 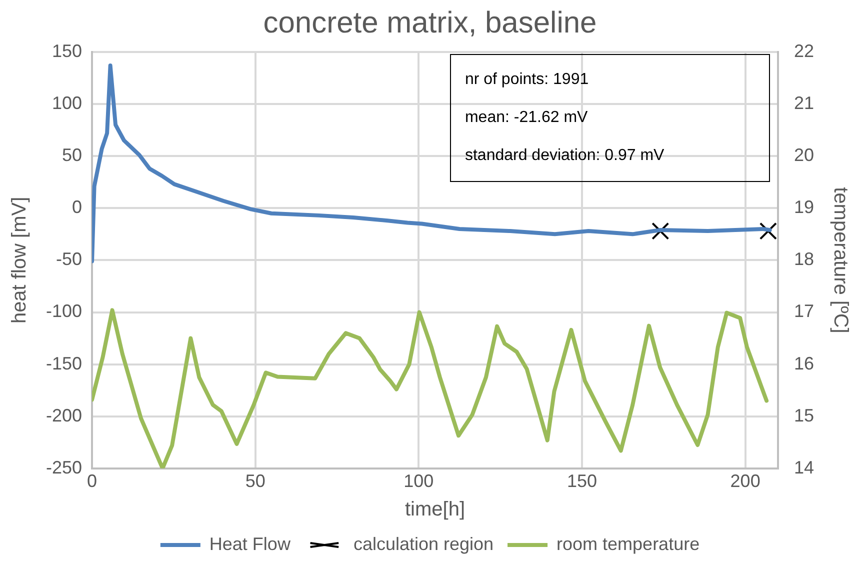 I want to click on y2-tick-label: 21, so click(x=804, y=103).